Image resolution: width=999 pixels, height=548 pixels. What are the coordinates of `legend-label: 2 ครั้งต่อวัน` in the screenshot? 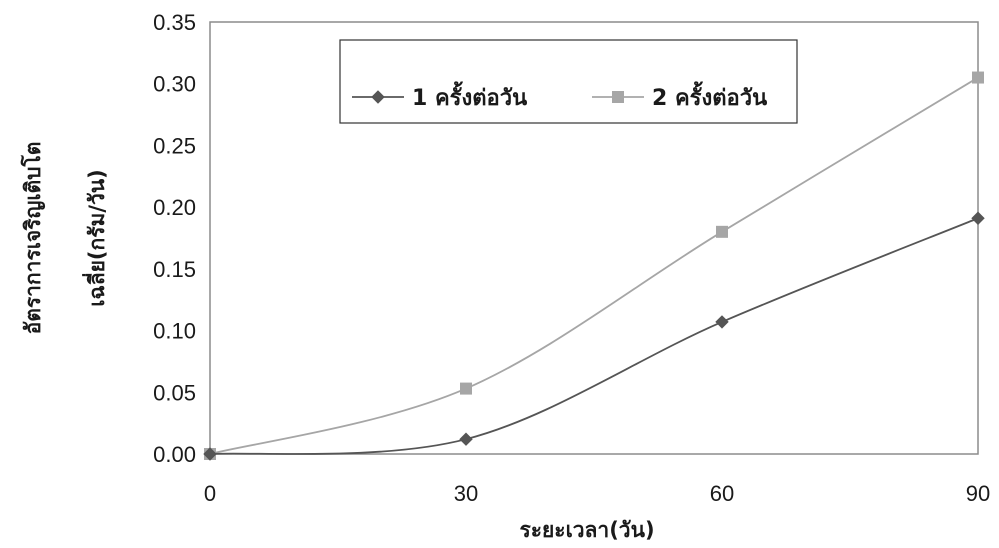 It's located at (709, 96).